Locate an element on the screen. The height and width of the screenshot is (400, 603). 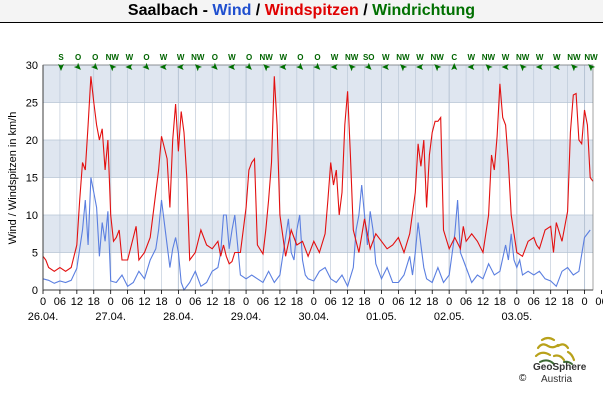
y-tick-label-15: 15 is located at coordinates (32, 179).